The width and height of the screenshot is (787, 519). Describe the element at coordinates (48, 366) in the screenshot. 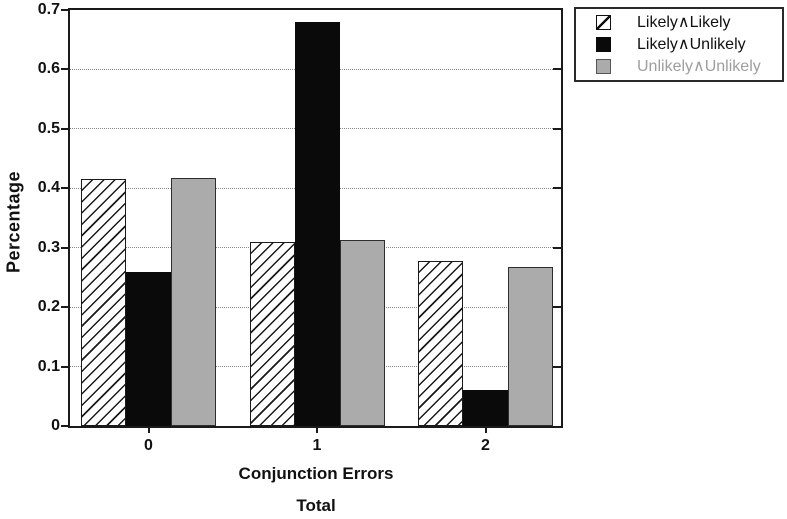

I see `y-tick-label: 0.1` at that location.